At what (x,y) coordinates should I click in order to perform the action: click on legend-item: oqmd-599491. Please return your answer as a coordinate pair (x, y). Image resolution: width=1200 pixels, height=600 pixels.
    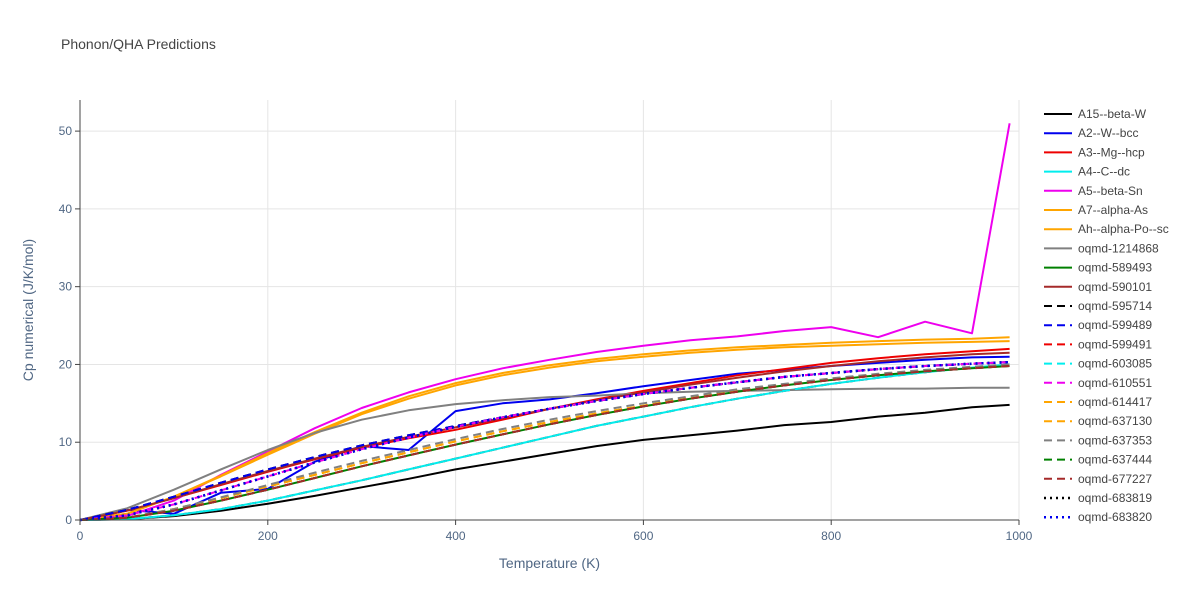
    Looking at the image, I should click on (1098, 344).